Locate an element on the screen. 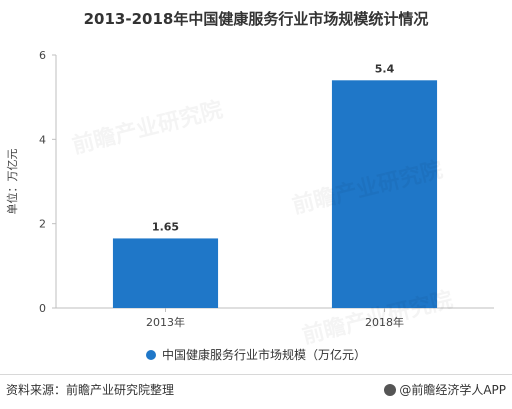 Image resolution: width=512 pixels, height=409 pixels. data-label: 1.65 is located at coordinates (165, 226).